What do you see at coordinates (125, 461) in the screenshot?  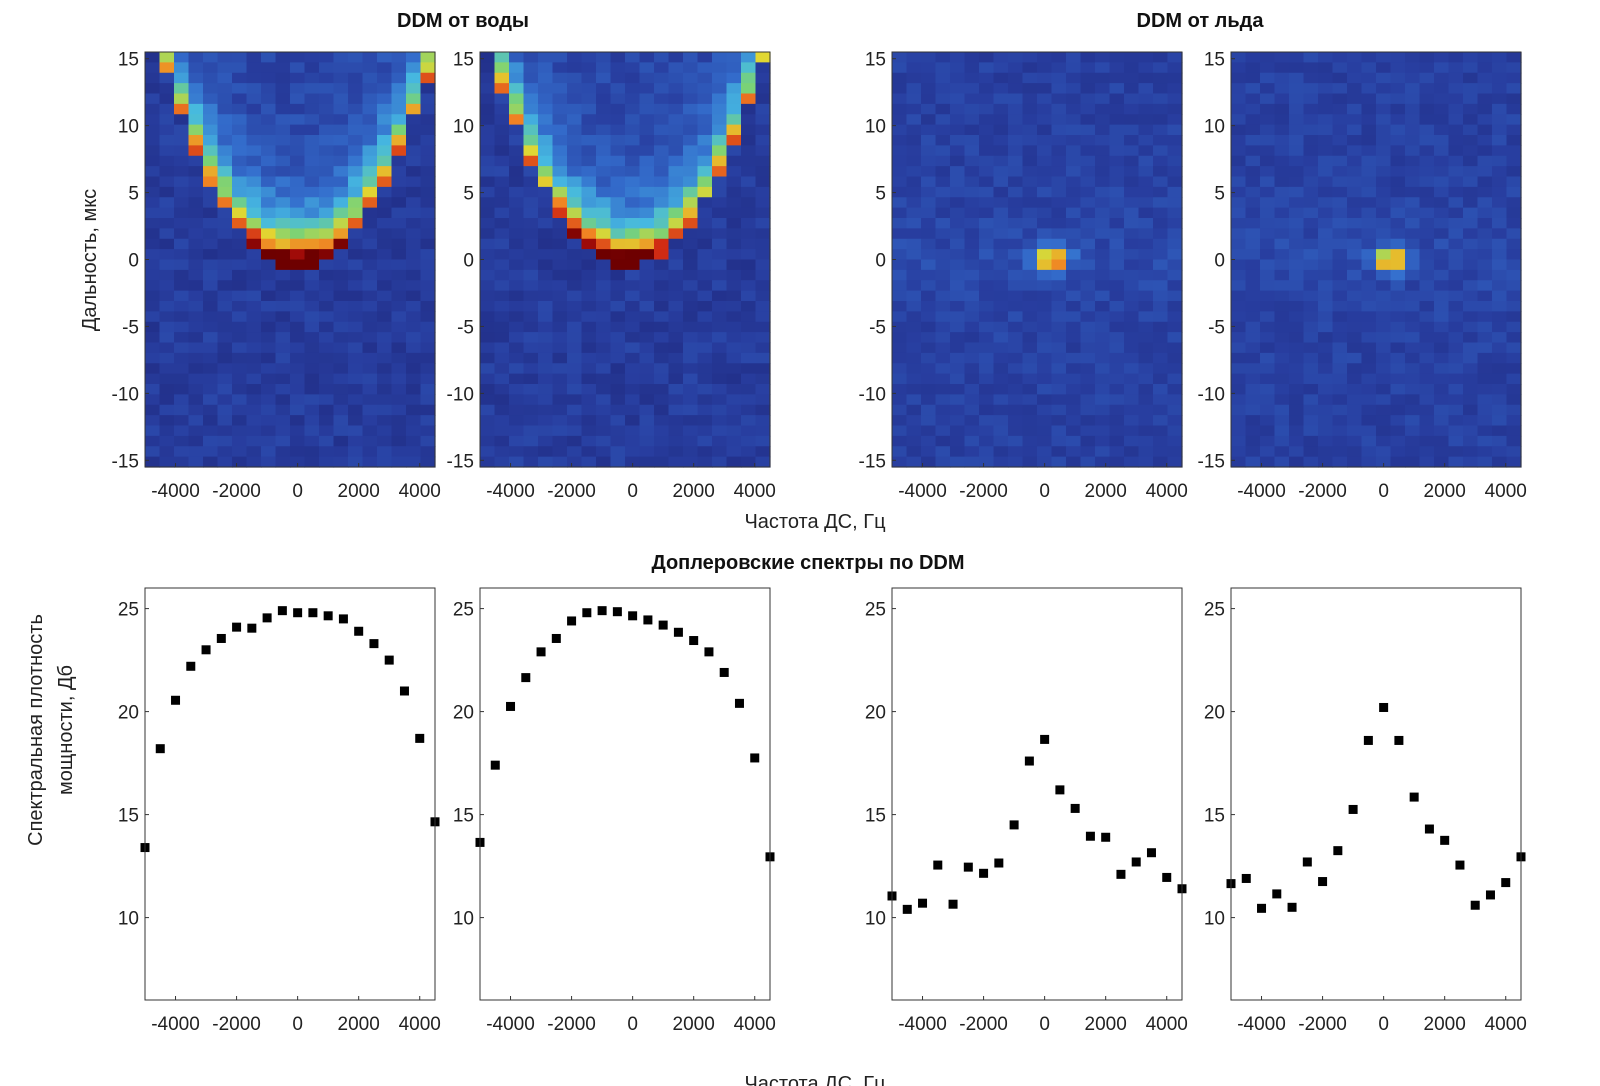 I see `y-tick-label: -15` at bounding box center [125, 461].